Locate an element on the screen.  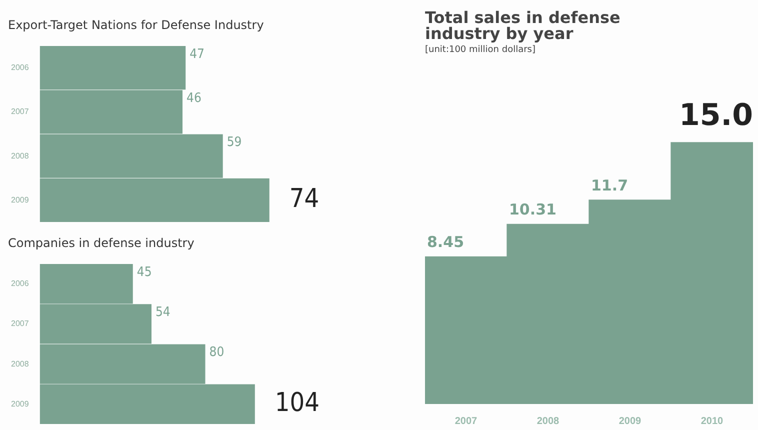
data-label: 45 is located at coordinates (144, 272).